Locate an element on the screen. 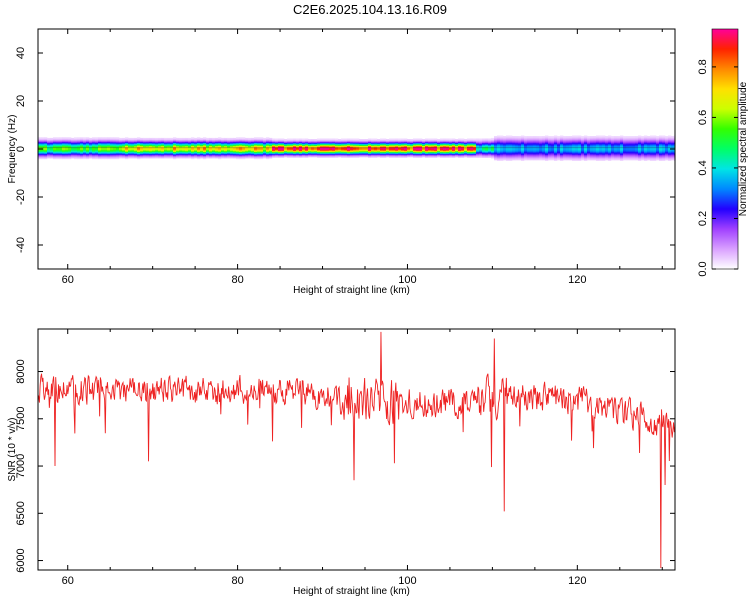 The width and height of the screenshot is (750, 600). figure-title: C2E6.2025.104.13.16.R09 is located at coordinates (370, 9).